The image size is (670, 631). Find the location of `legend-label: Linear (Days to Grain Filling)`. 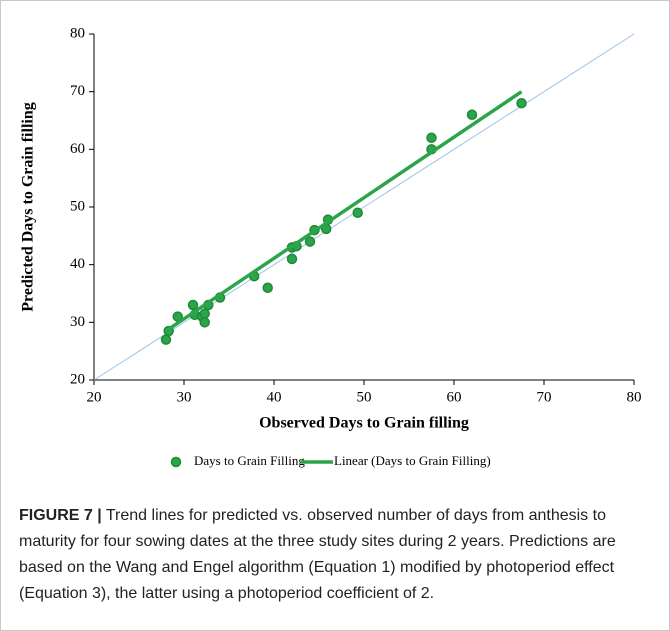

legend-label: Linear (Days to Grain Filling) is located at coordinates (412, 460).